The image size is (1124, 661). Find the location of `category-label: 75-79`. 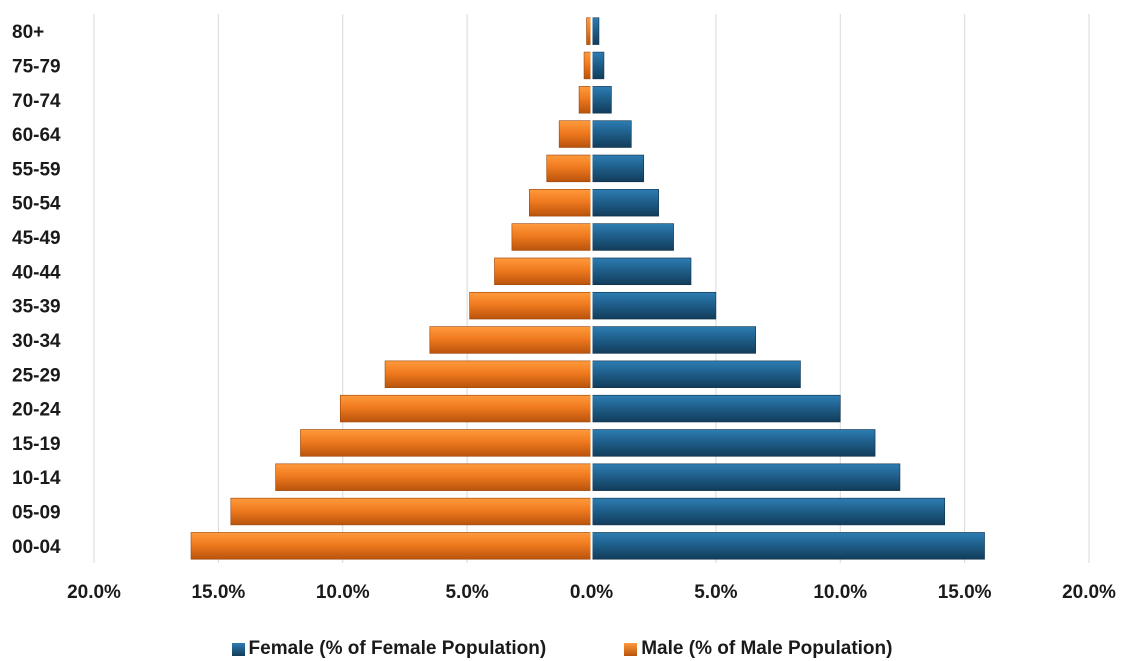

category-label: 75-79 is located at coordinates (36, 66).